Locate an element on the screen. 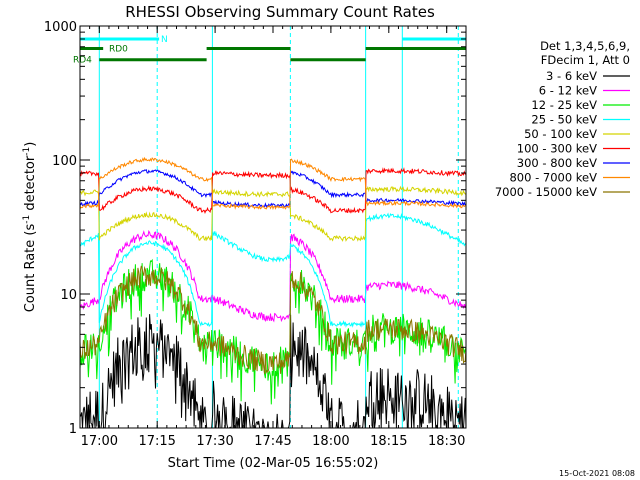 This screenshot has height=480, width=640. legend-label-4: 50 - 100 keV is located at coordinates (560, 134).